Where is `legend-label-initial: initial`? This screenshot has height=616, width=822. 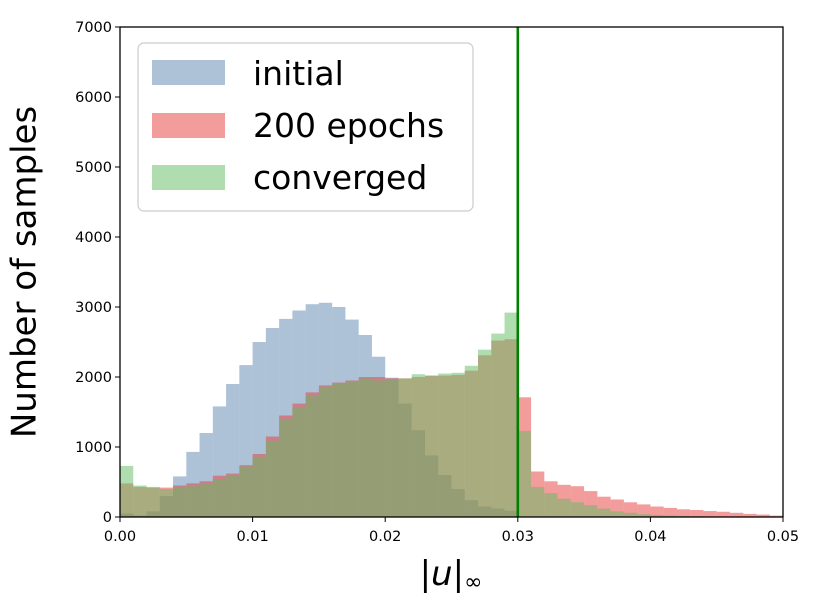 legend-label-initial: initial is located at coordinates (298, 73).